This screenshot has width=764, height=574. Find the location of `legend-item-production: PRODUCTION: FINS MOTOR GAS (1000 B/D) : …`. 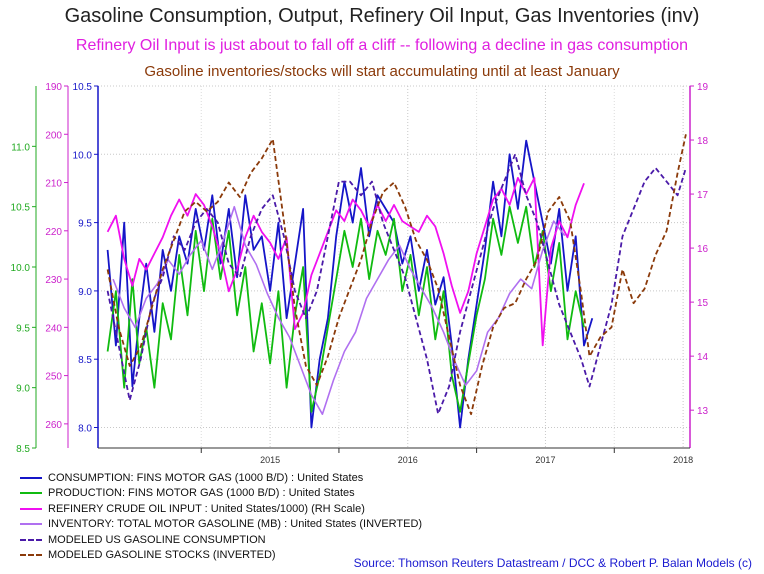

legend-item-production: PRODUCTION: FINS MOTOR GAS (1000 B/D) : … is located at coordinates (221, 494).